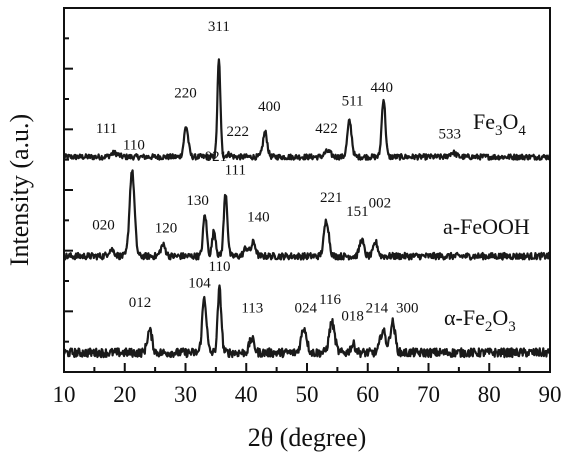 This screenshot has height=461, width=566. What do you see at coordinates (219, 27) in the screenshot?
I see `peak-label: 311` at bounding box center [219, 27].